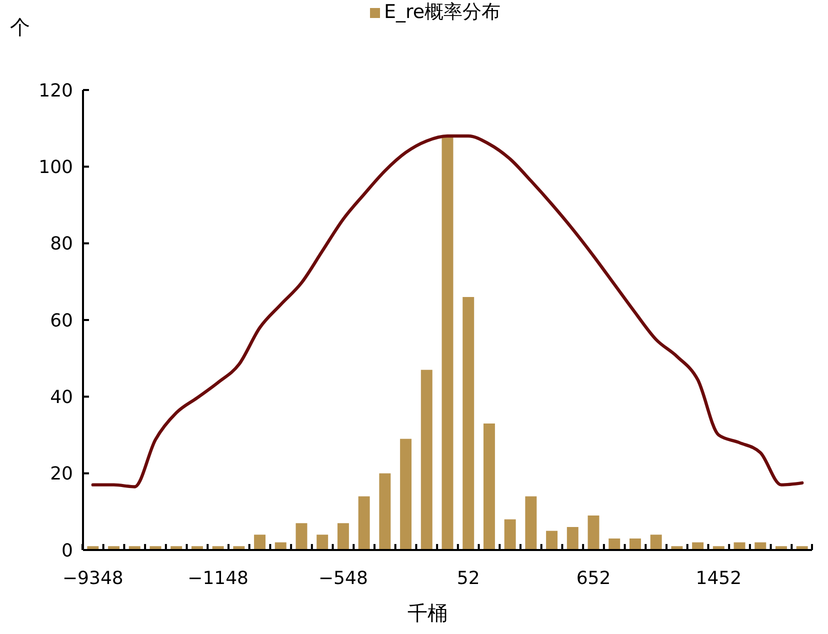 The height and width of the screenshot is (634, 828). What do you see at coordinates (428, 613) in the screenshot?
I see `x-axis-title: 千桶` at bounding box center [428, 613].